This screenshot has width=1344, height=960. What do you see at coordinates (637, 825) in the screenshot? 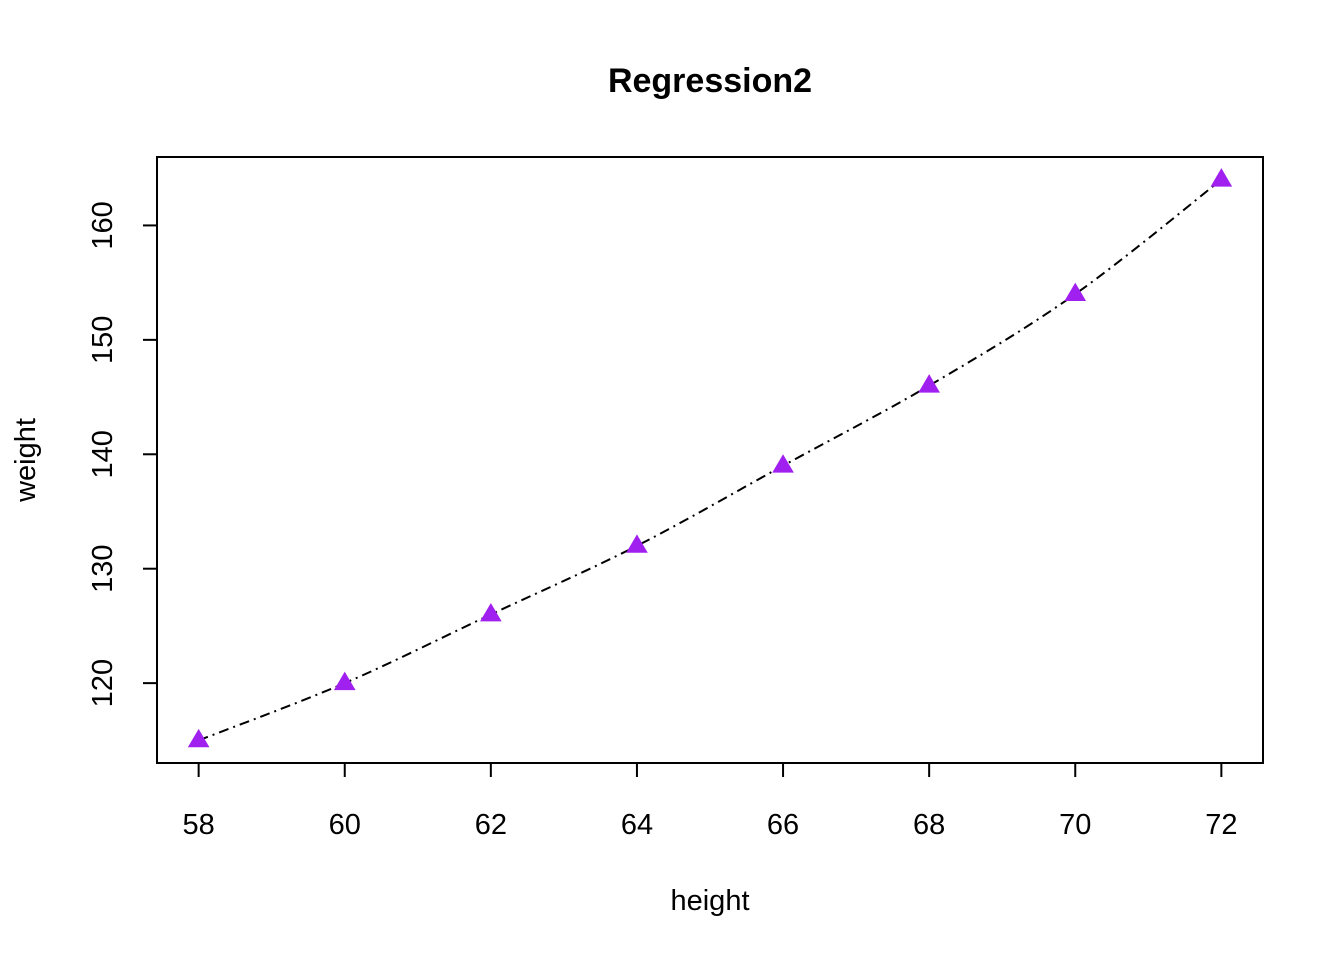
I see `x-tick-label: 64` at bounding box center [637, 825].